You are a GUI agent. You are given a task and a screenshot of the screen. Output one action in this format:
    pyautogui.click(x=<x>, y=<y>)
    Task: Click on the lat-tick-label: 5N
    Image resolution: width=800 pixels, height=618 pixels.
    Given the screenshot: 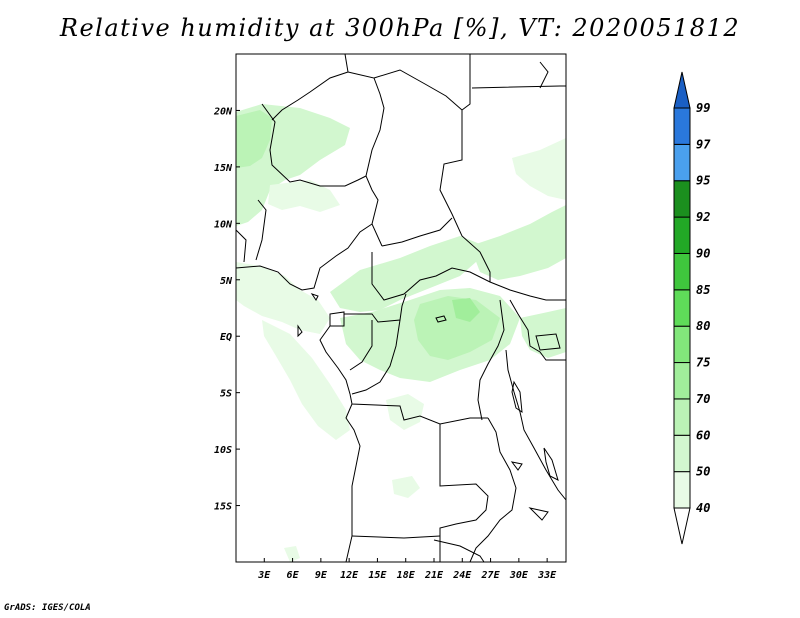 What is the action you would take?
    pyautogui.click(x=226, y=281)
    